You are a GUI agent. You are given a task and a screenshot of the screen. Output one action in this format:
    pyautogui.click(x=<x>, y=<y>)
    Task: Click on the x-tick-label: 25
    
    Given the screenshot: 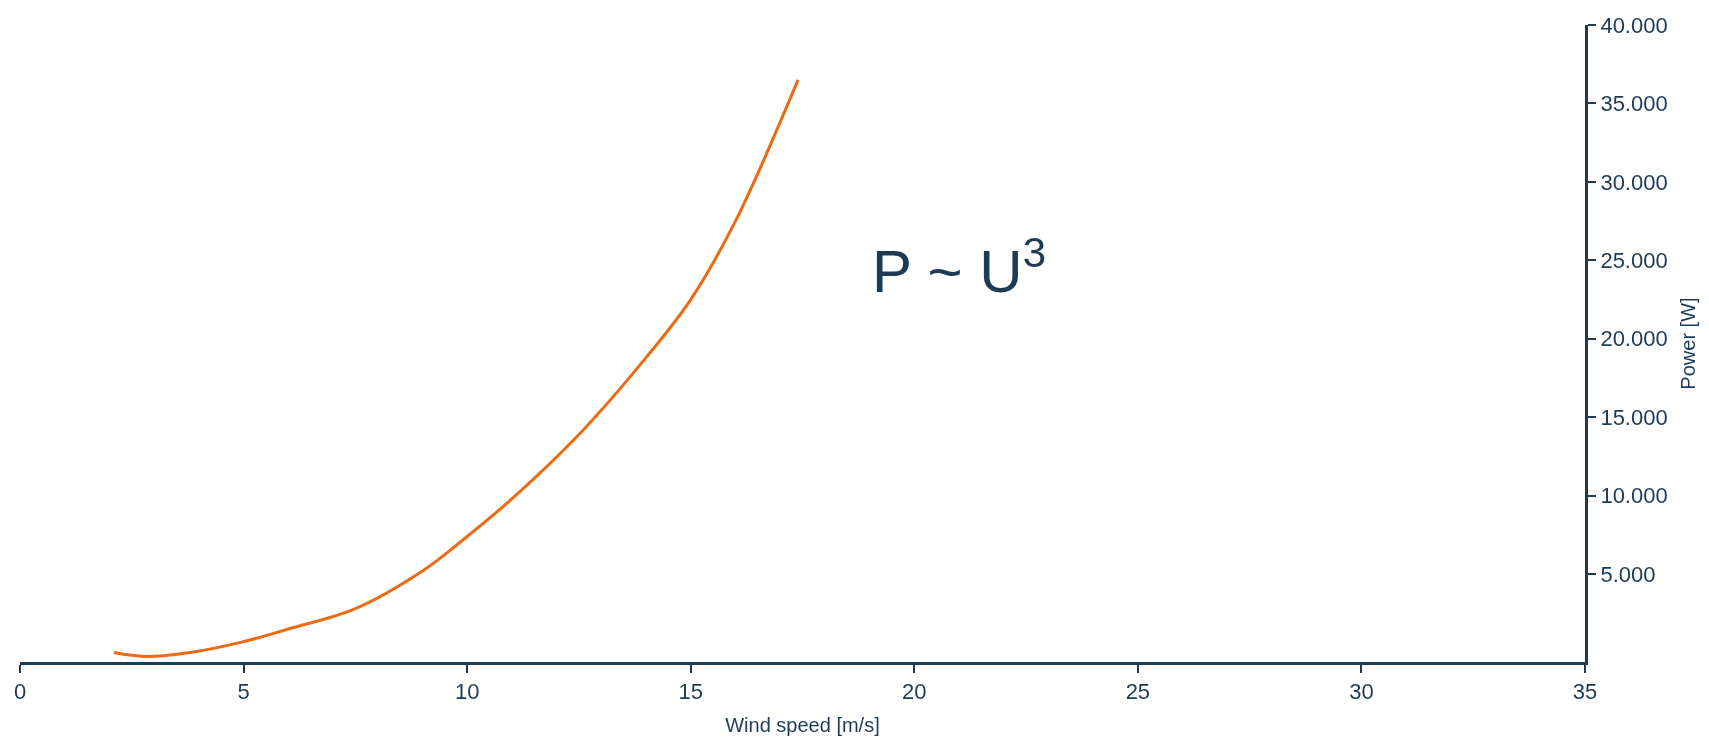 What is the action you would take?
    pyautogui.click(x=1138, y=692)
    